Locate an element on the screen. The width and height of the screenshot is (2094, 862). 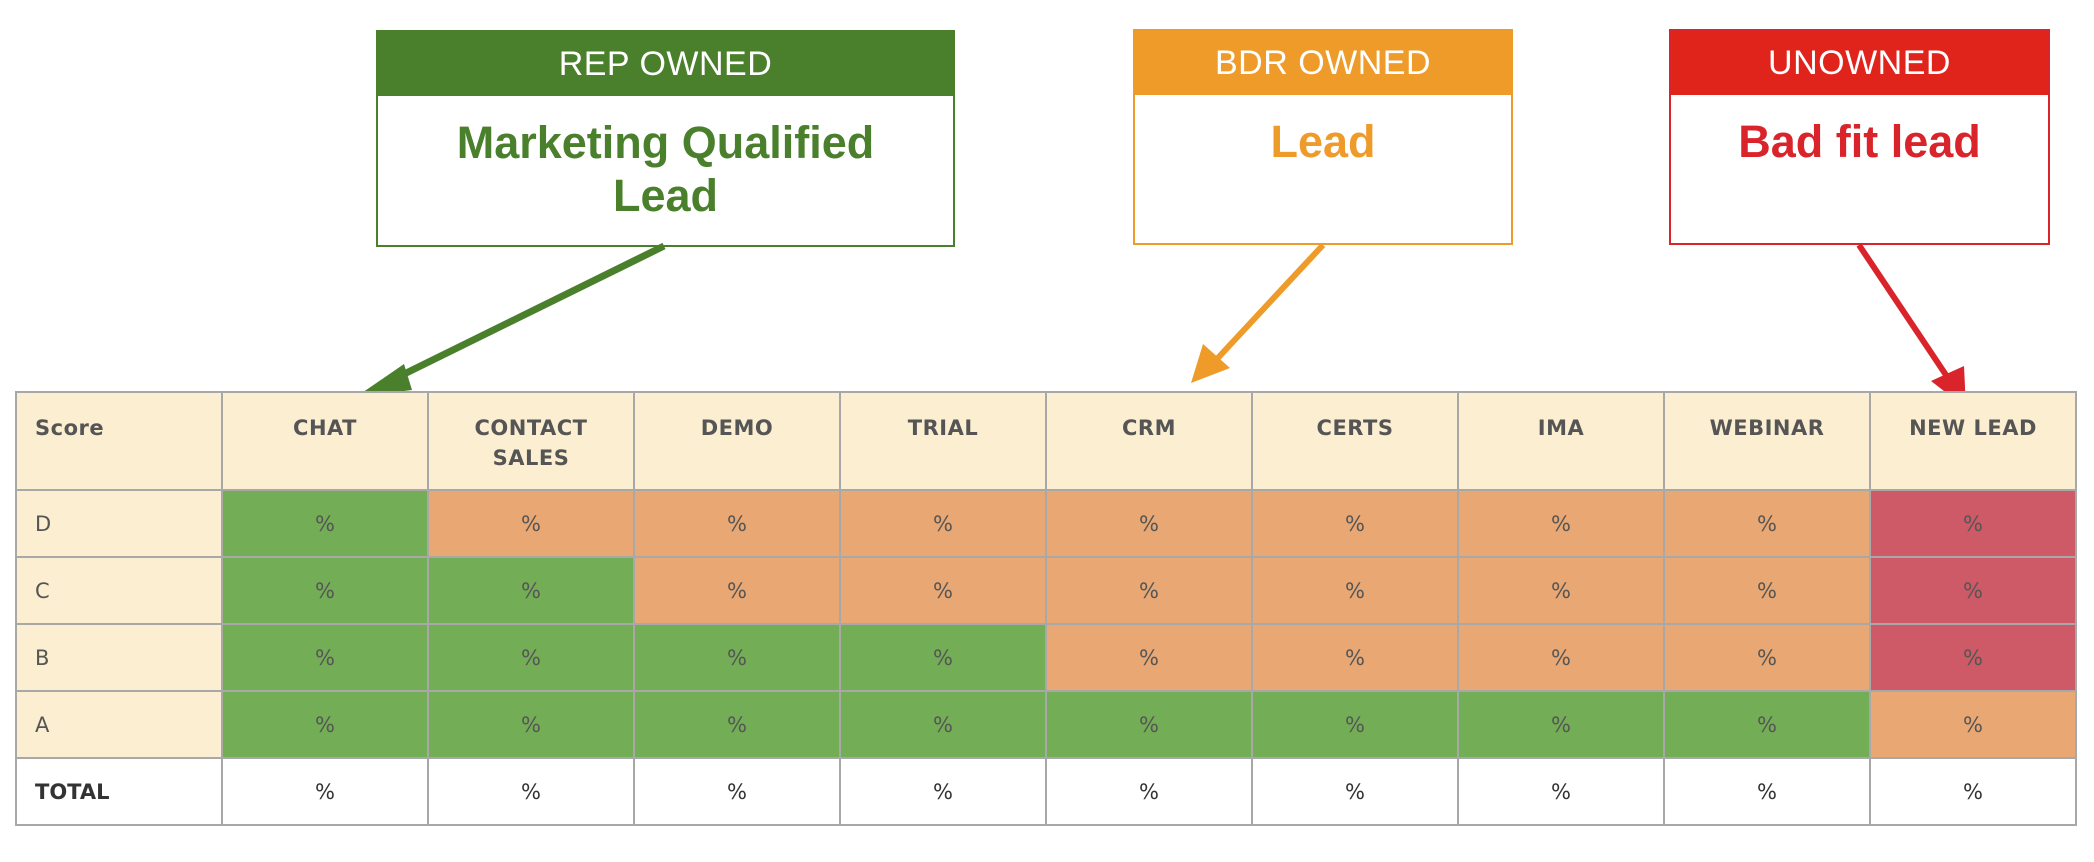
column-header-demo: DEMO is located at coordinates (737, 441).